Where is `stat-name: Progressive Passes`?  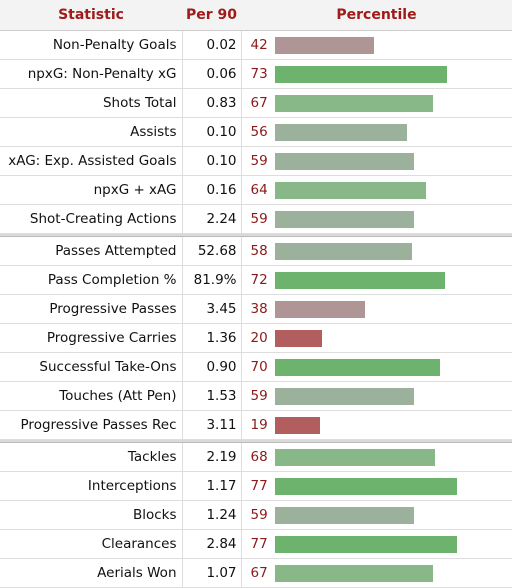
stat-name: Progressive Passes is located at coordinates (91, 309).